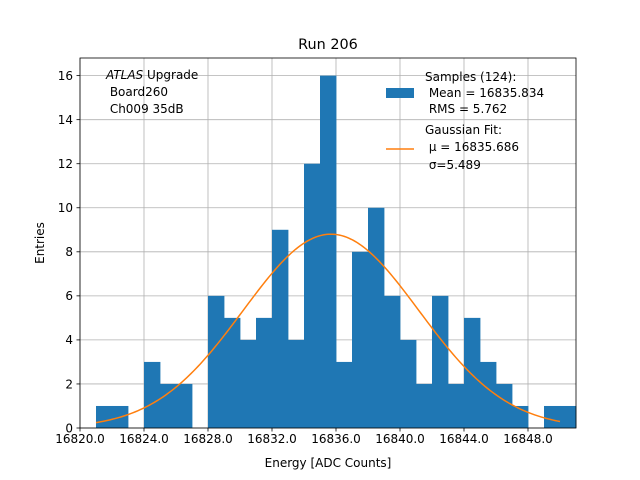 The height and width of the screenshot is (480, 640). Describe the element at coordinates (472, 147) in the screenshot. I see `legend-fit-mu: μ = 16835.686` at that location.